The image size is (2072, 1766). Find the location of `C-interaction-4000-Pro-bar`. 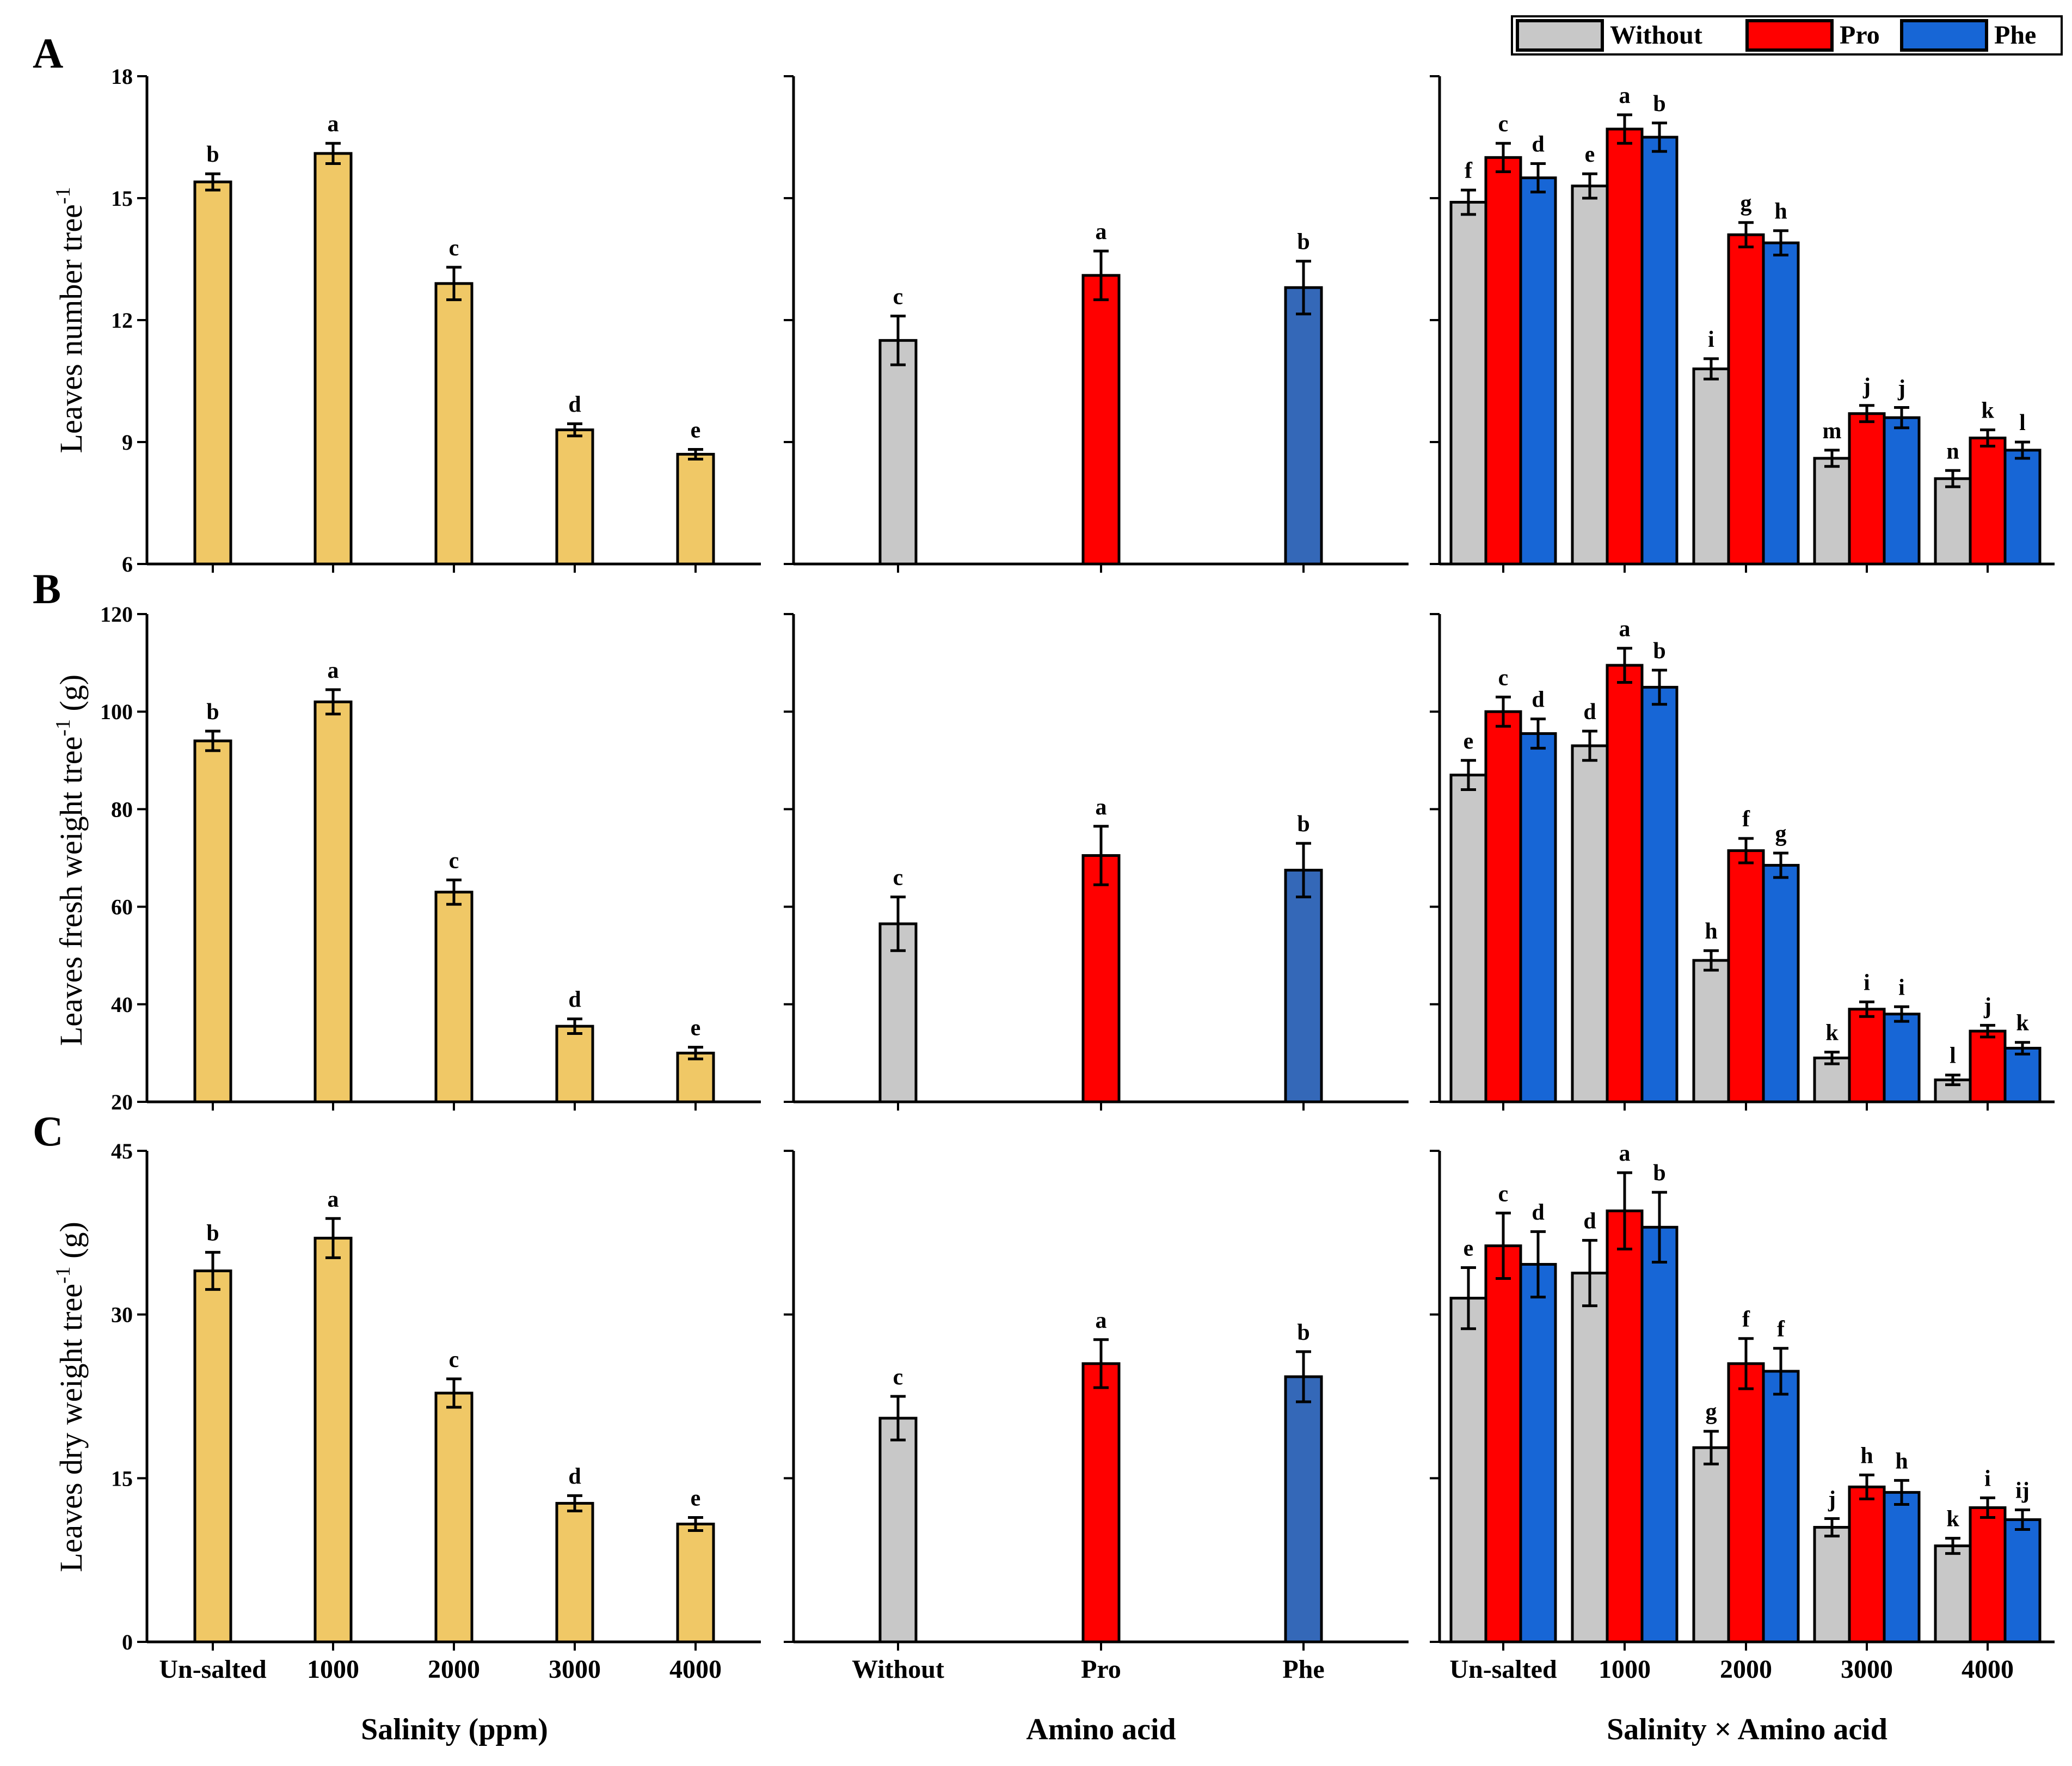

C-interaction-4000-Pro-bar is located at coordinates (1988, 1575).